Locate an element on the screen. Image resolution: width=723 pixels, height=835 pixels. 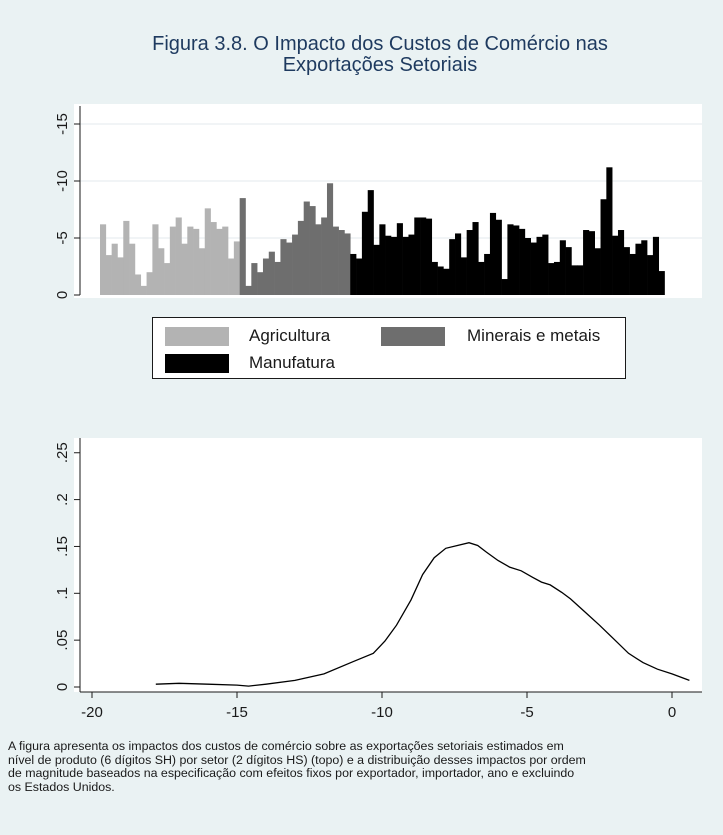
bar-y-tick-label: -10 is located at coordinates (62, 181).